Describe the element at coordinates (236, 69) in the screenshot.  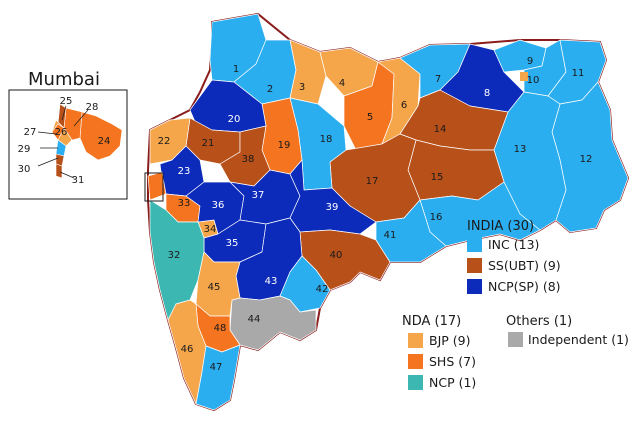
I see `label-1: 1` at that location.